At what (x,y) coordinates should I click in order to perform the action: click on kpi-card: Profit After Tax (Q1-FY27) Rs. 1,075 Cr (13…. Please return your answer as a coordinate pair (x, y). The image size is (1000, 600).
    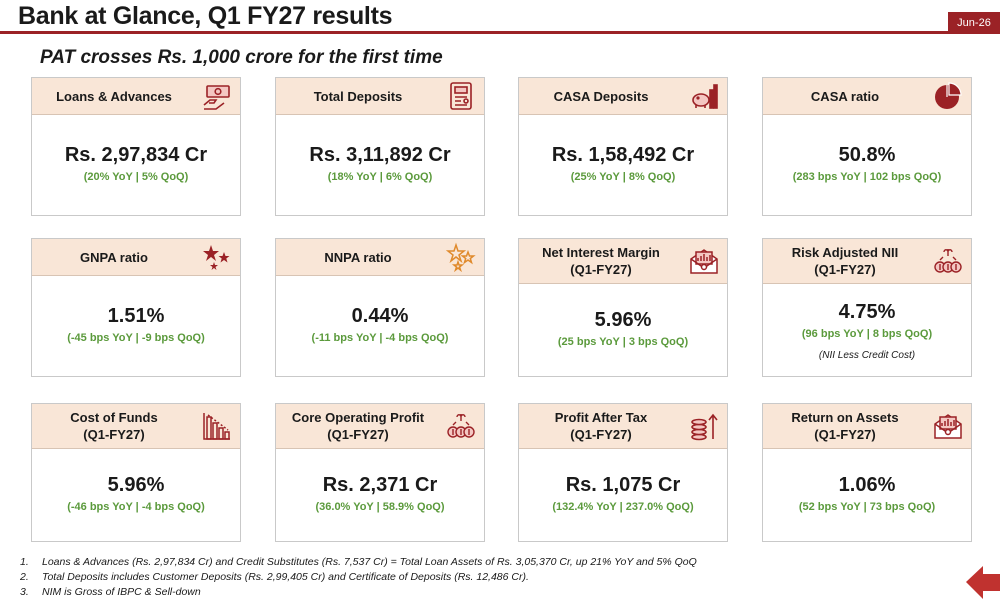
    Looking at the image, I should click on (623, 472).